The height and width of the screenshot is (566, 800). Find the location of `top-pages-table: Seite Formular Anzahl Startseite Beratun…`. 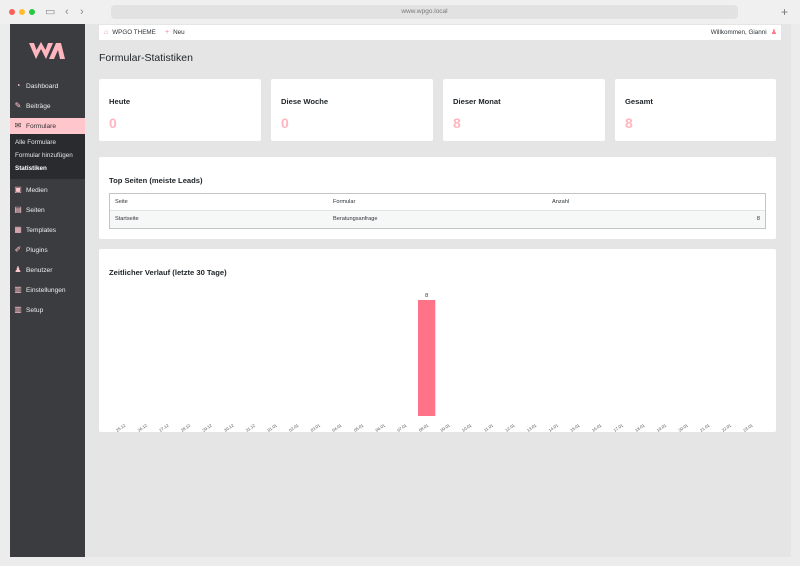

top-pages-table: Seite Formular Anzahl Startseite Beratun… is located at coordinates (437, 211).